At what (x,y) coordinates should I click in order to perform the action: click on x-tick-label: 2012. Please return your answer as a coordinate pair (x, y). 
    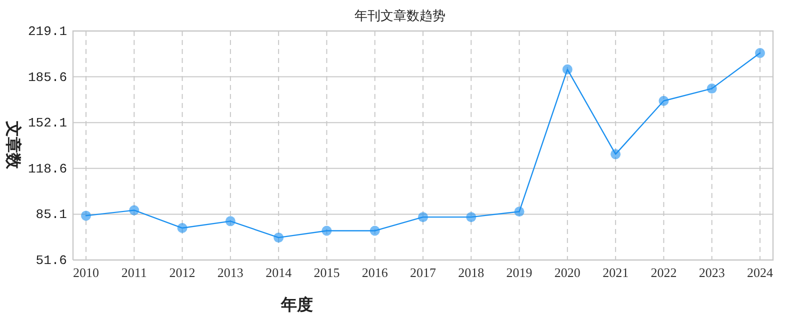
    Looking at the image, I should click on (182, 272).